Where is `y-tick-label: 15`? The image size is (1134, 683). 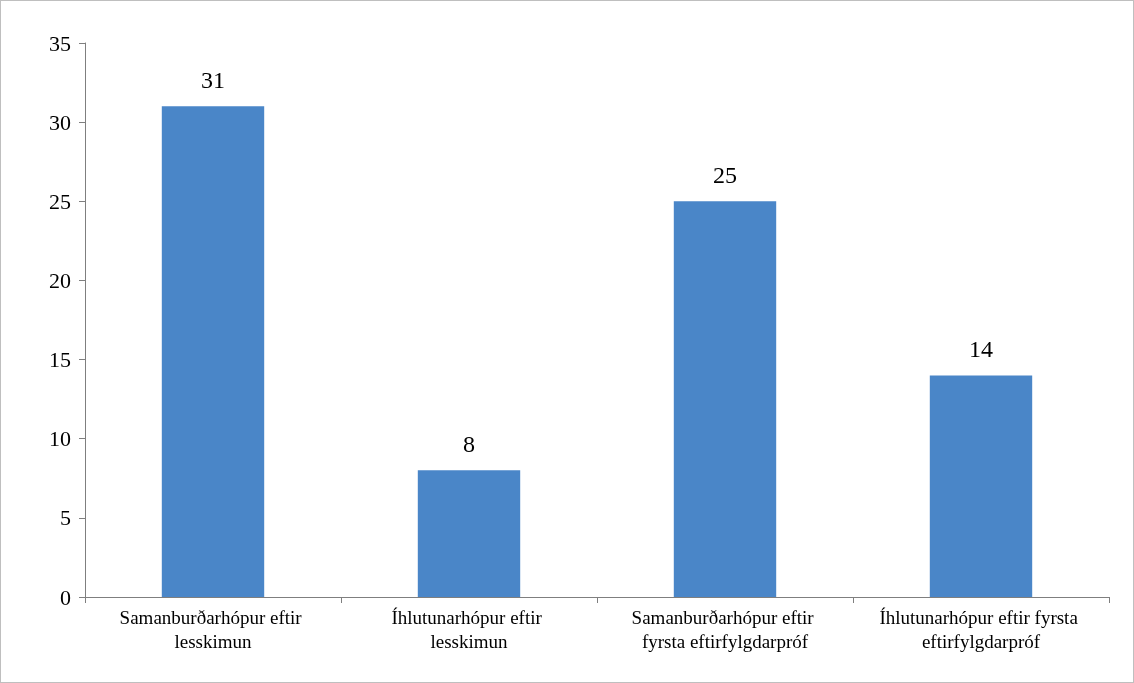 y-tick-label: 15 is located at coordinates (60, 360).